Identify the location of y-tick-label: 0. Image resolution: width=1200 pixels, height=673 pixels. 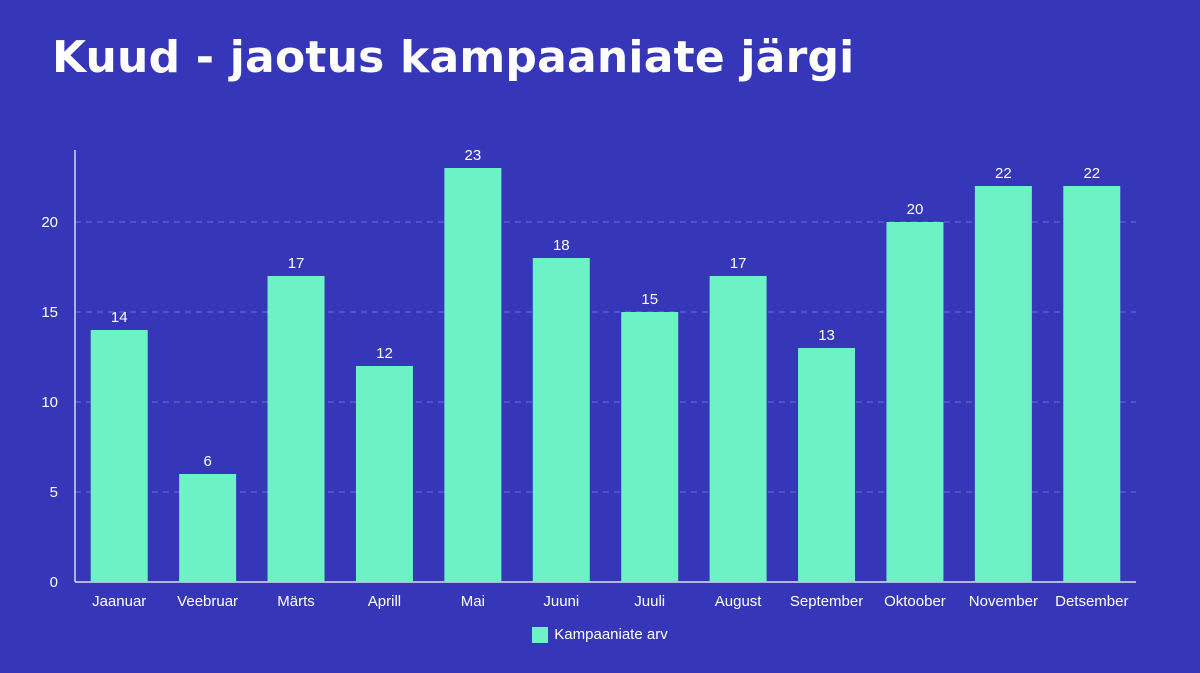
(54, 582).